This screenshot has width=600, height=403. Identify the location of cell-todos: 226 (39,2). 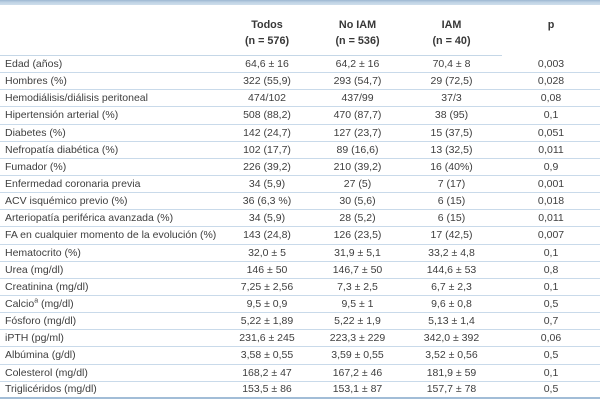
(267, 167).